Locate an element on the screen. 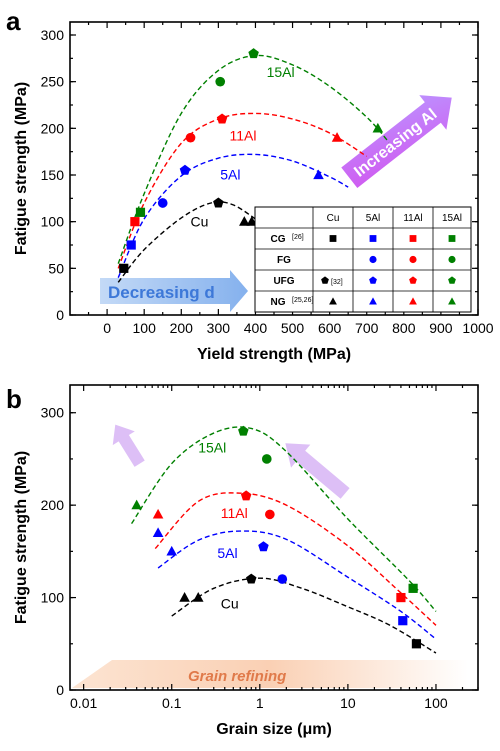  y-tick-label: 150 is located at coordinates (53, 175).